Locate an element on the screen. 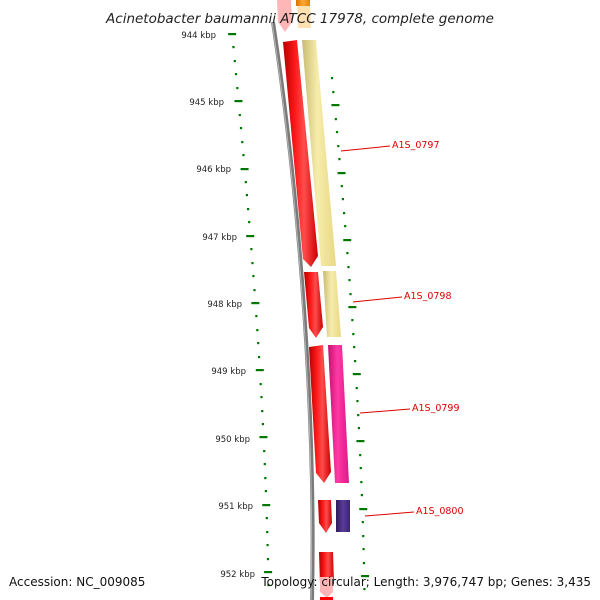 This screenshot has height=600, width=600. forward-strand-features is located at coordinates (313, 300).